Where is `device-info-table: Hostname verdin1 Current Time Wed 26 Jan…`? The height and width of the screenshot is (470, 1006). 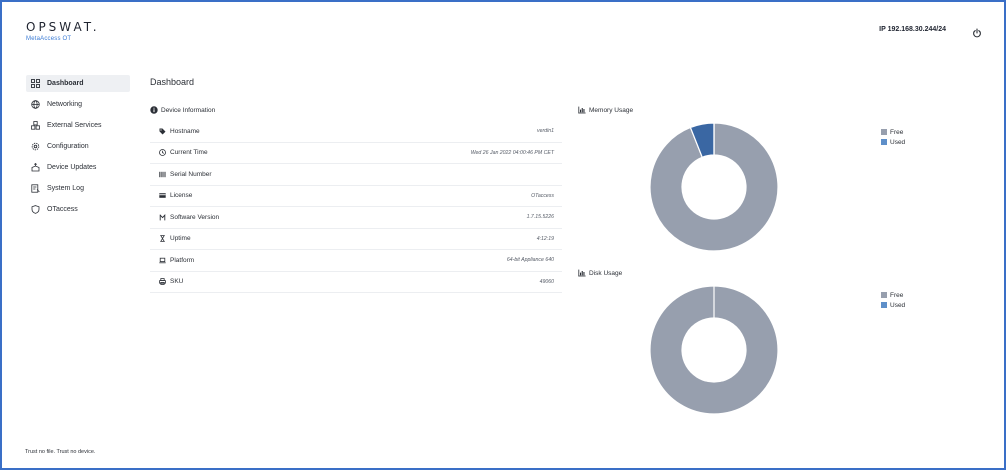
device-info-table: Hostname verdin1 Current Time Wed 26 Jan… is located at coordinates (356, 207).